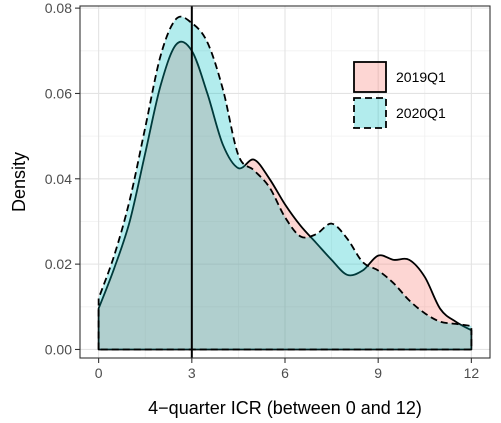 The height and width of the screenshot is (423, 501). Describe the element at coordinates (58, 8) in the screenshot. I see `y-tick-label: 0.08` at that location.